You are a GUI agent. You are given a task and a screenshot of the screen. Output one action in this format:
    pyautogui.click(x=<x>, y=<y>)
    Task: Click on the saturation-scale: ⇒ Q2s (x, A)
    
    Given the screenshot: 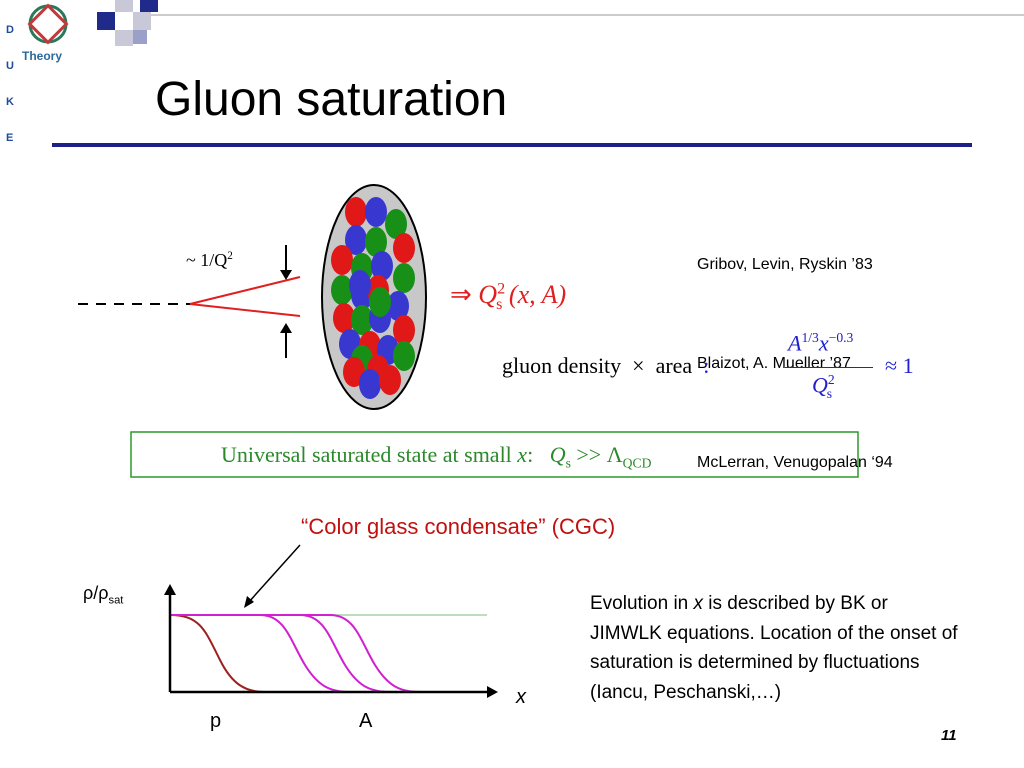 What is the action you would take?
    pyautogui.click(x=508, y=297)
    